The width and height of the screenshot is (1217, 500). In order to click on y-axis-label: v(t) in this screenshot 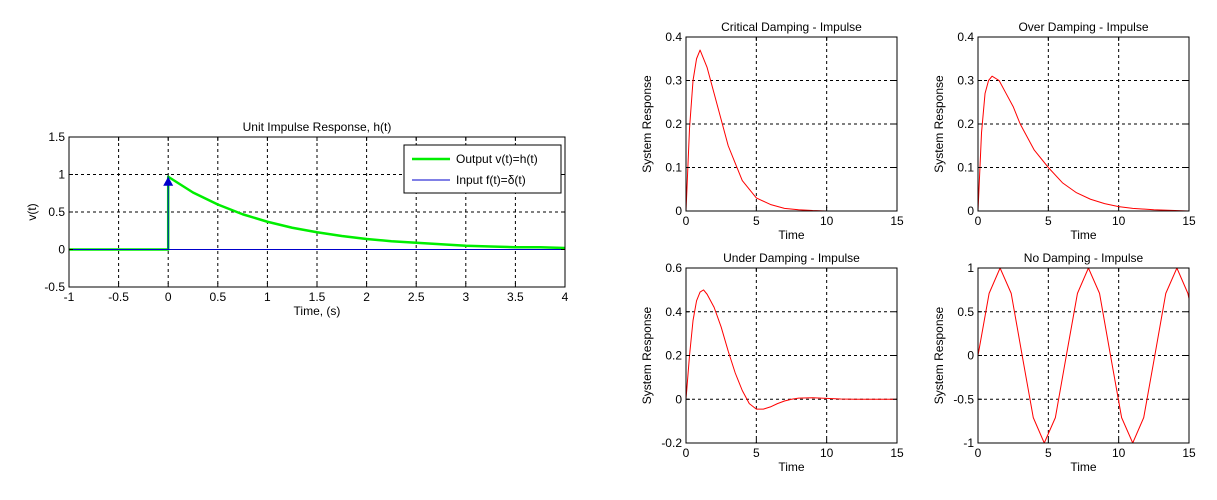, I will do `click(32, 211)`.